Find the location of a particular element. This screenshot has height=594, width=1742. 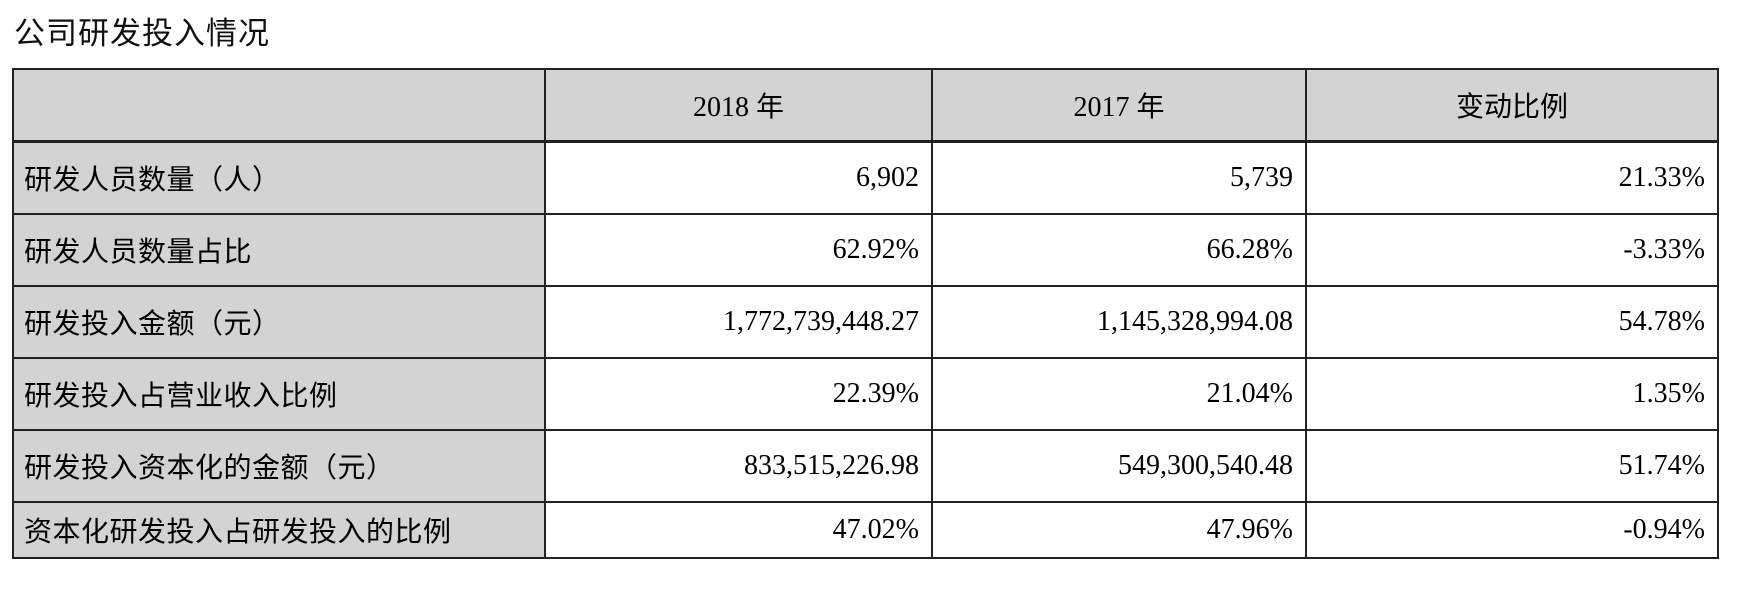

value-cell-change: -3.33% is located at coordinates (1512, 249).